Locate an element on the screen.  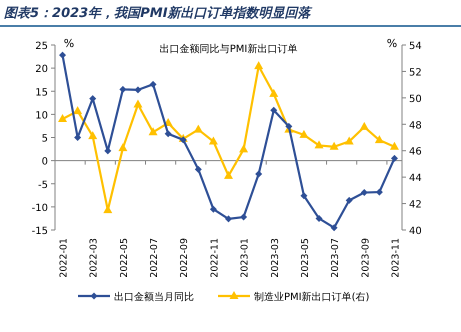
x-tick-label: 2023-11 is located at coordinates (396, 258).